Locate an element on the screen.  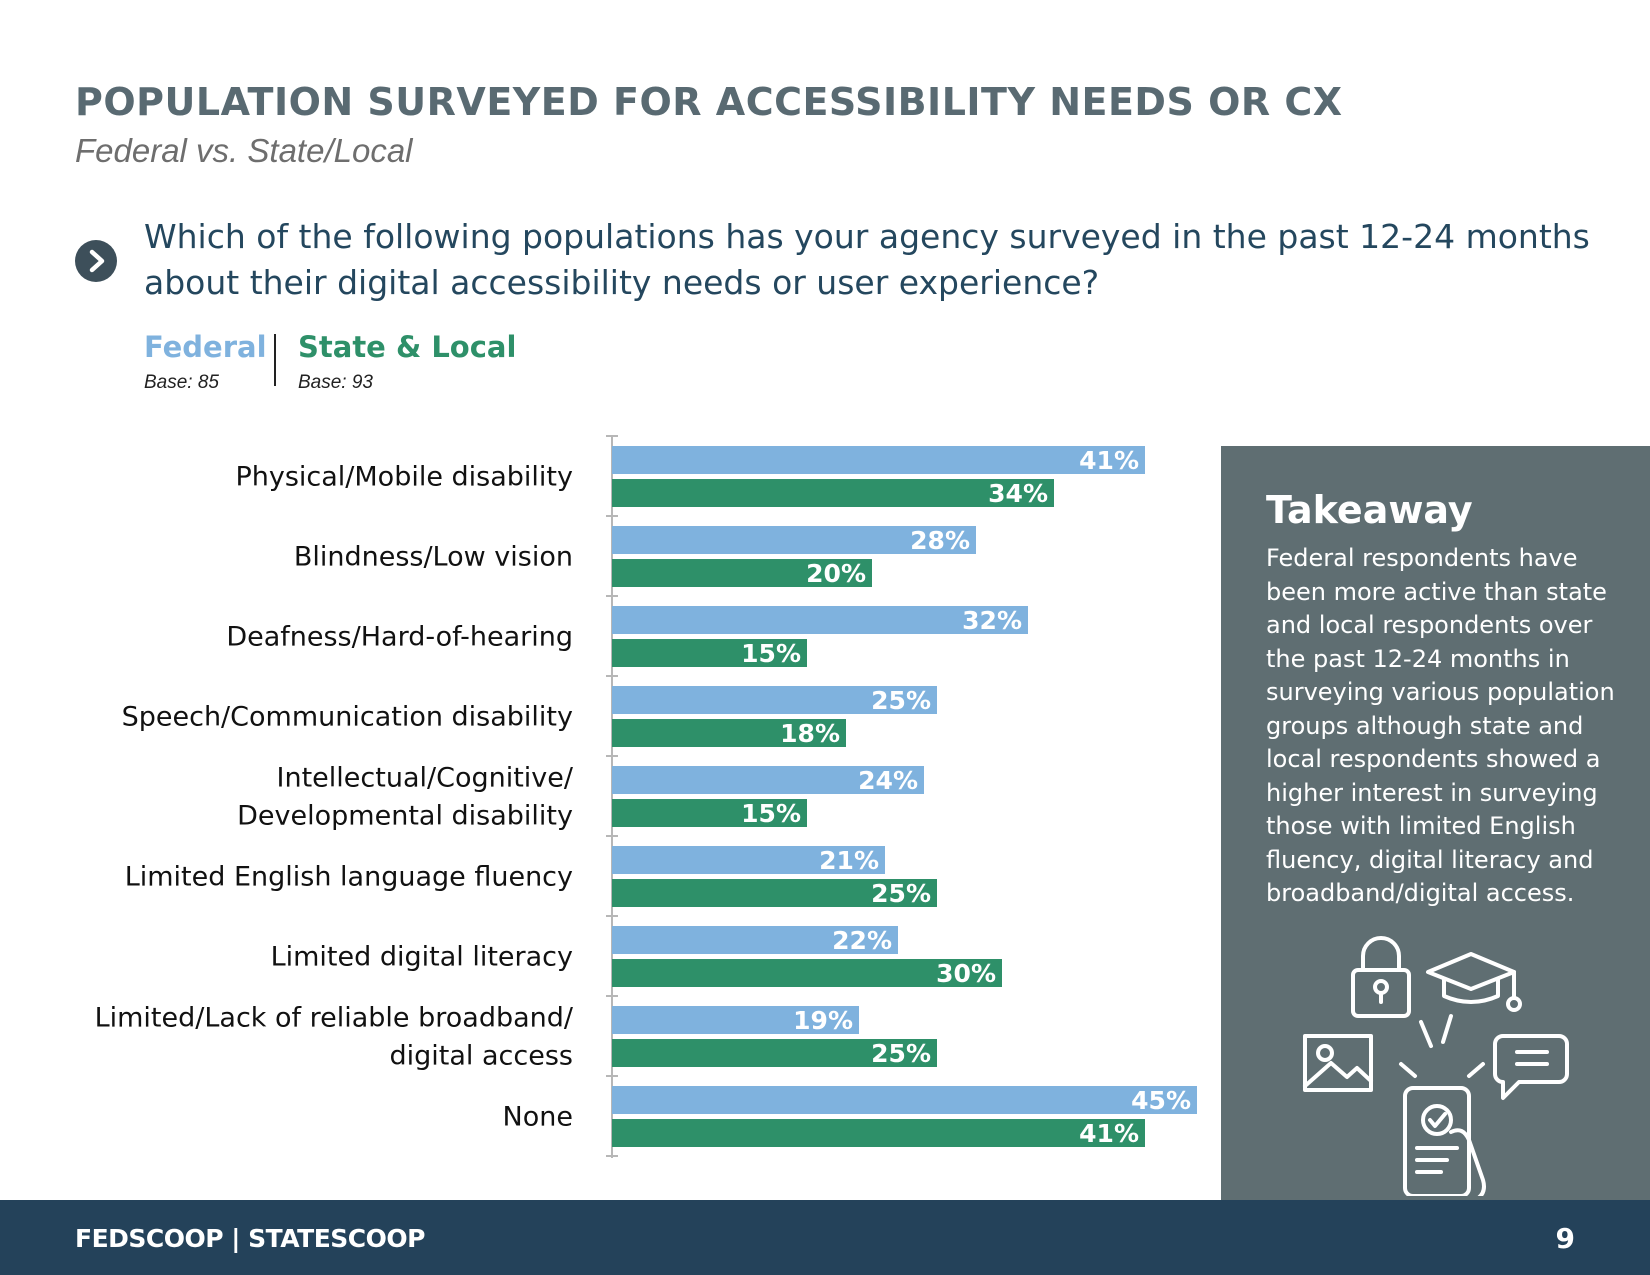
image-icon is located at coordinates (1338, 1063).